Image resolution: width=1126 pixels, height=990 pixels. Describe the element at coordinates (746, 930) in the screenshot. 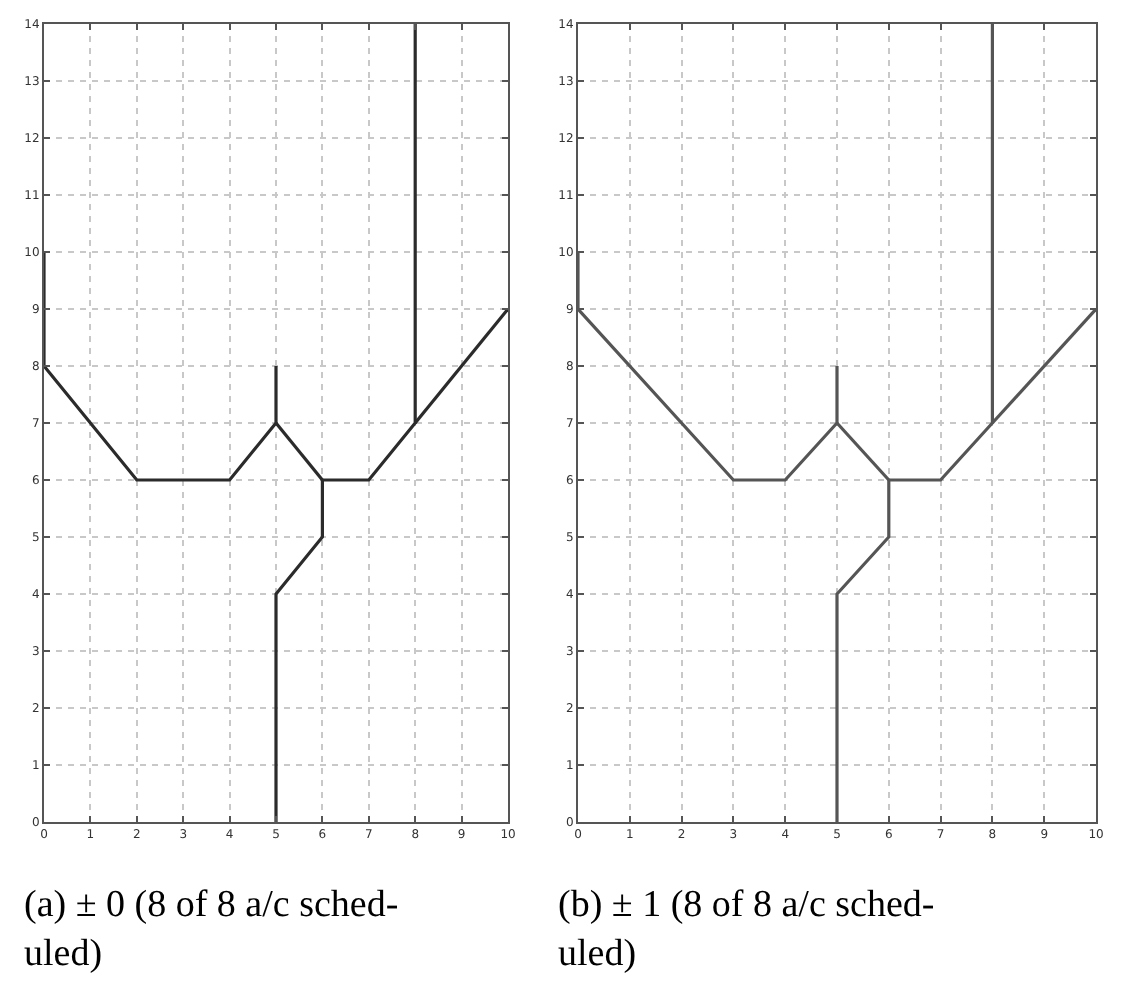

I see `text: (b) ± 1 (8 of 8 a/c sched- uled)` at that location.